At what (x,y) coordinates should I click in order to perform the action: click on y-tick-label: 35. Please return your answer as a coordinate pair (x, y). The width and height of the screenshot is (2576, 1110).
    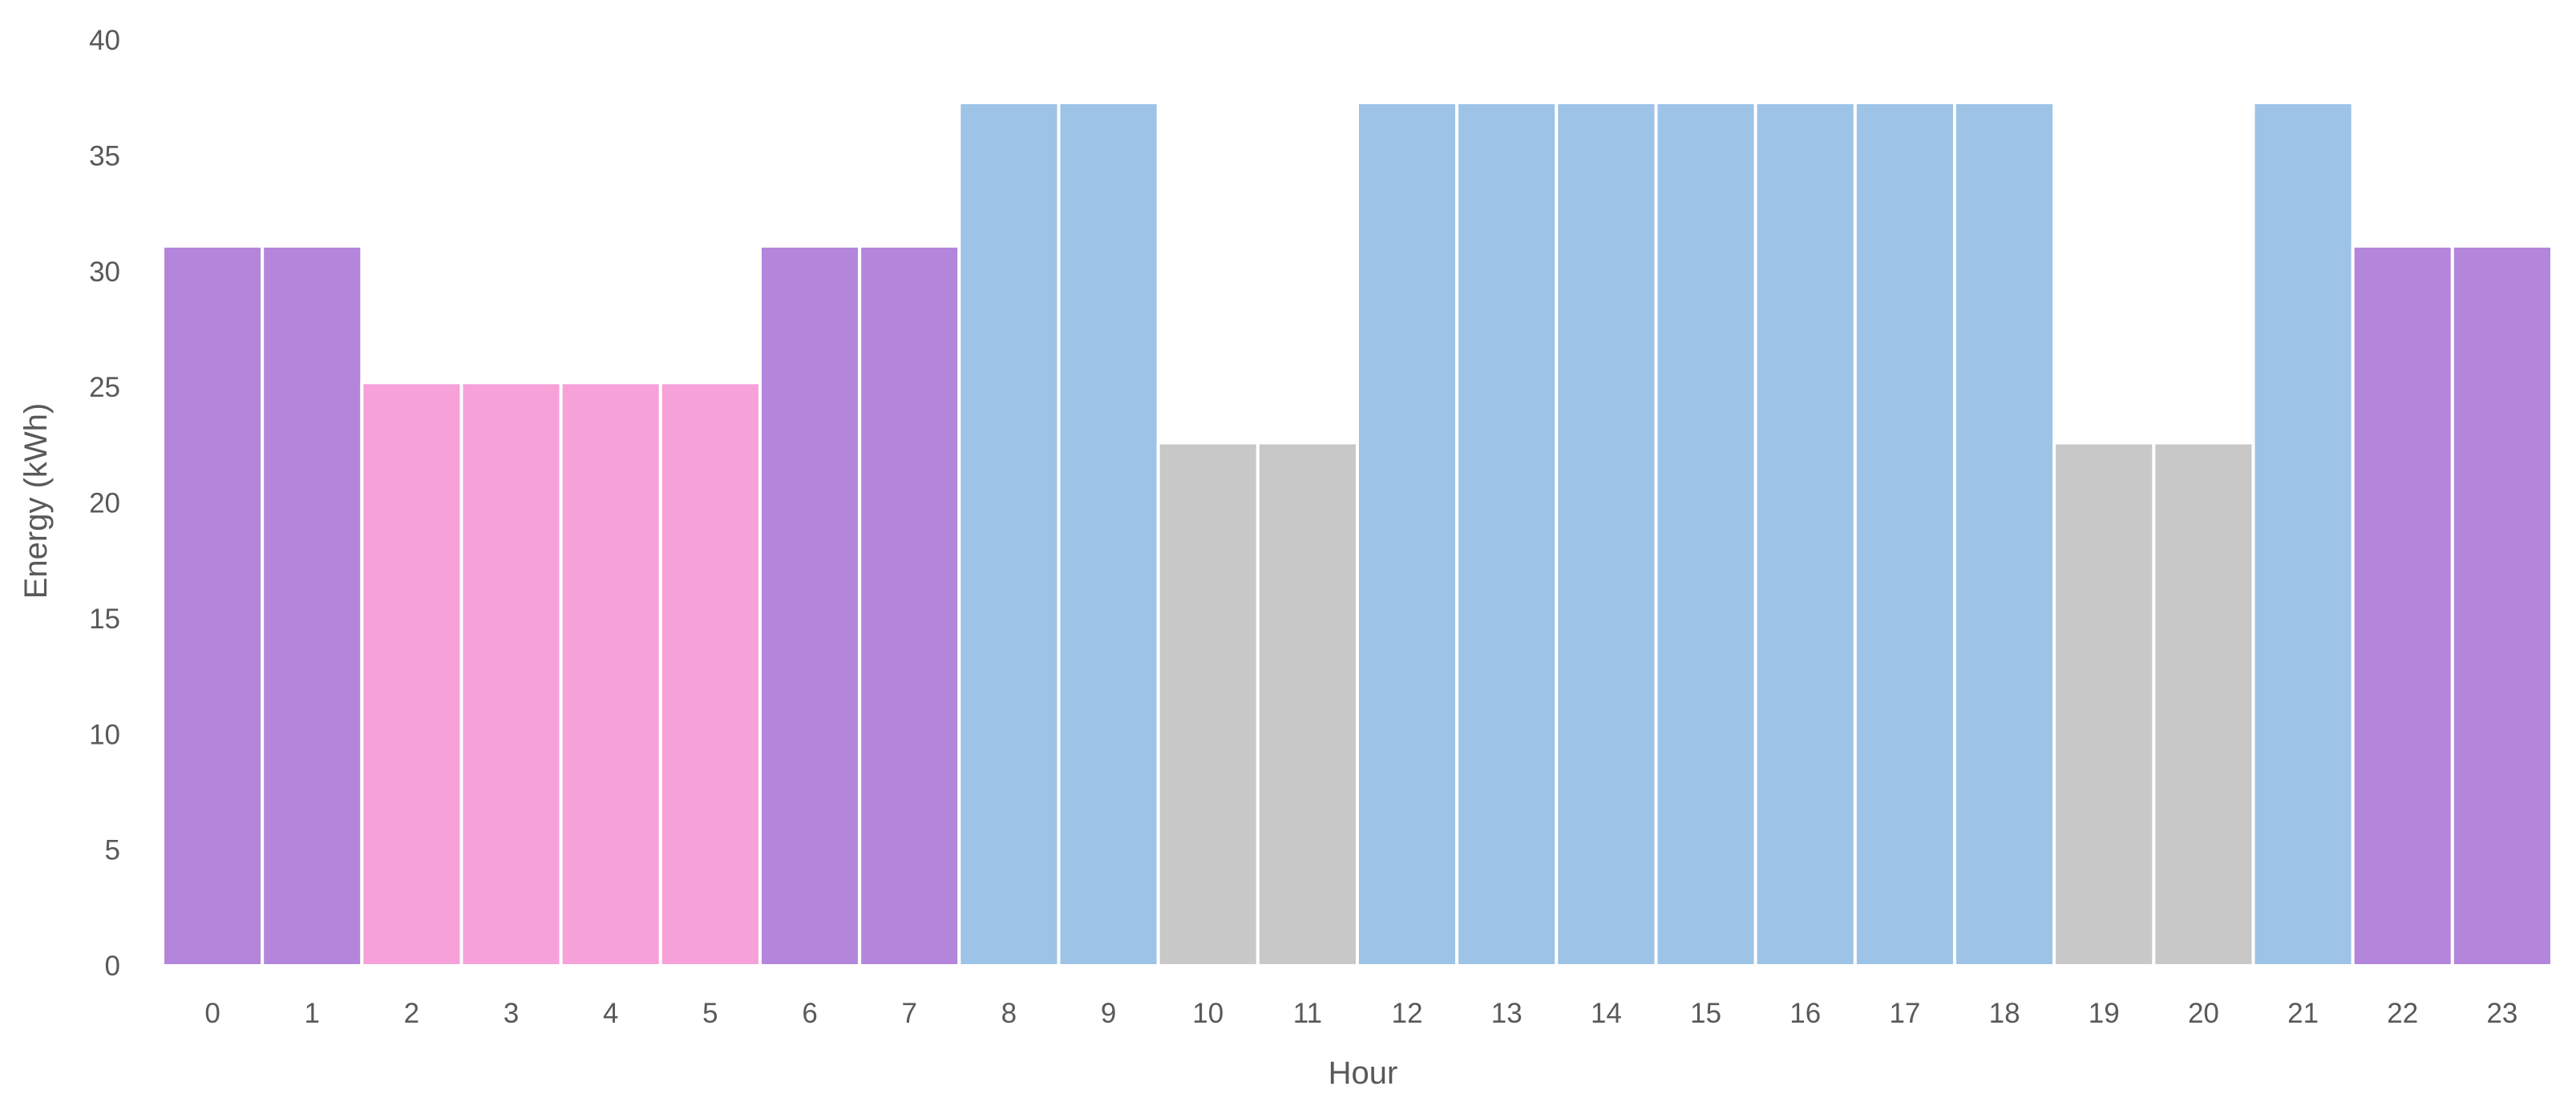
    Looking at the image, I should click on (104, 156).